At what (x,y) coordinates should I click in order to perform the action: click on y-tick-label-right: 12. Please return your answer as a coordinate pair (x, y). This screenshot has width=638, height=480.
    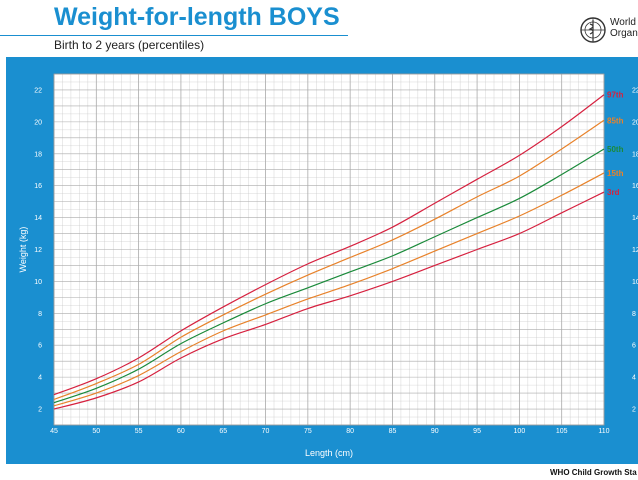
    Looking at the image, I should click on (635, 250).